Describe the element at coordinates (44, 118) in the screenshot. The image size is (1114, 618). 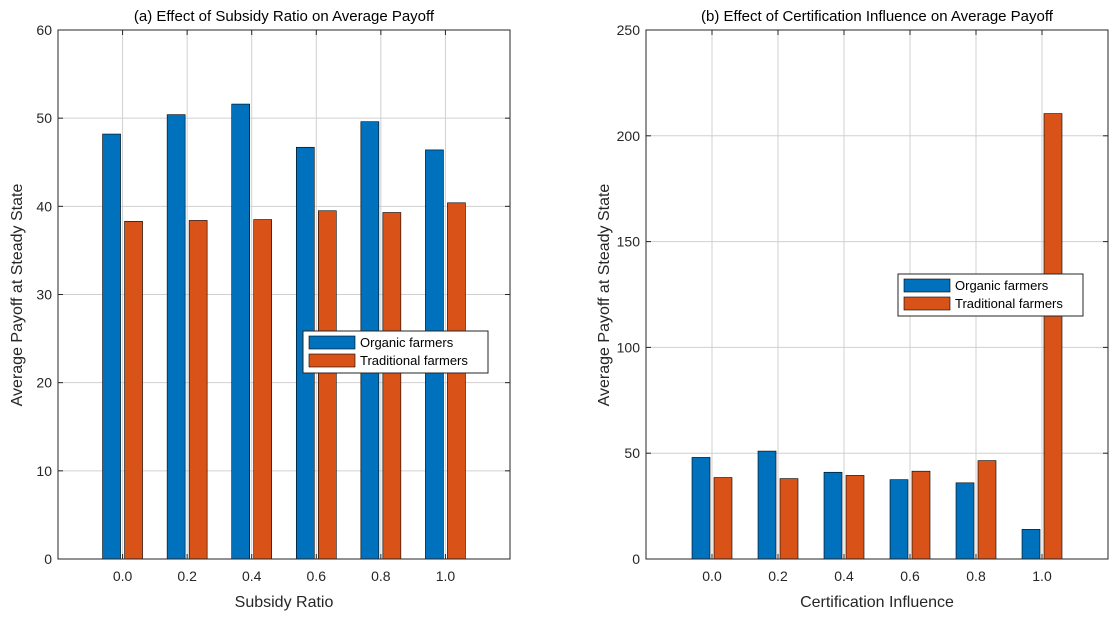
I see `ytick-label-5: 50` at that location.